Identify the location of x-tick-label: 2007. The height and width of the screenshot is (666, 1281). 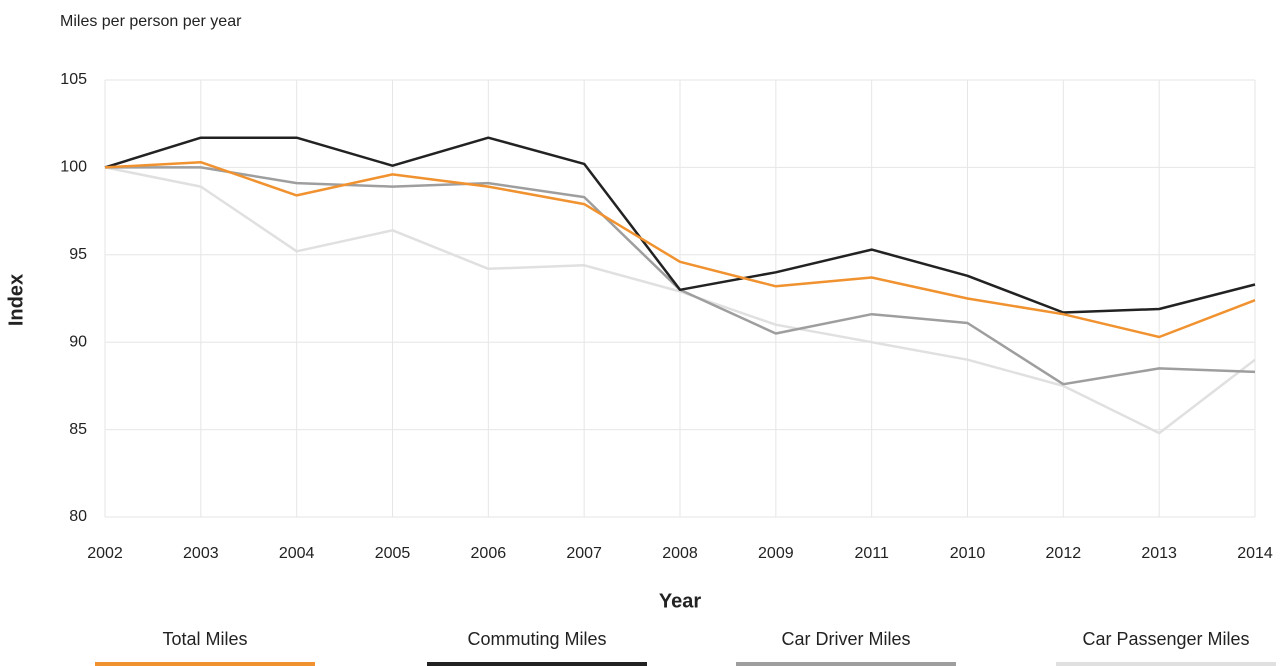
(584, 553).